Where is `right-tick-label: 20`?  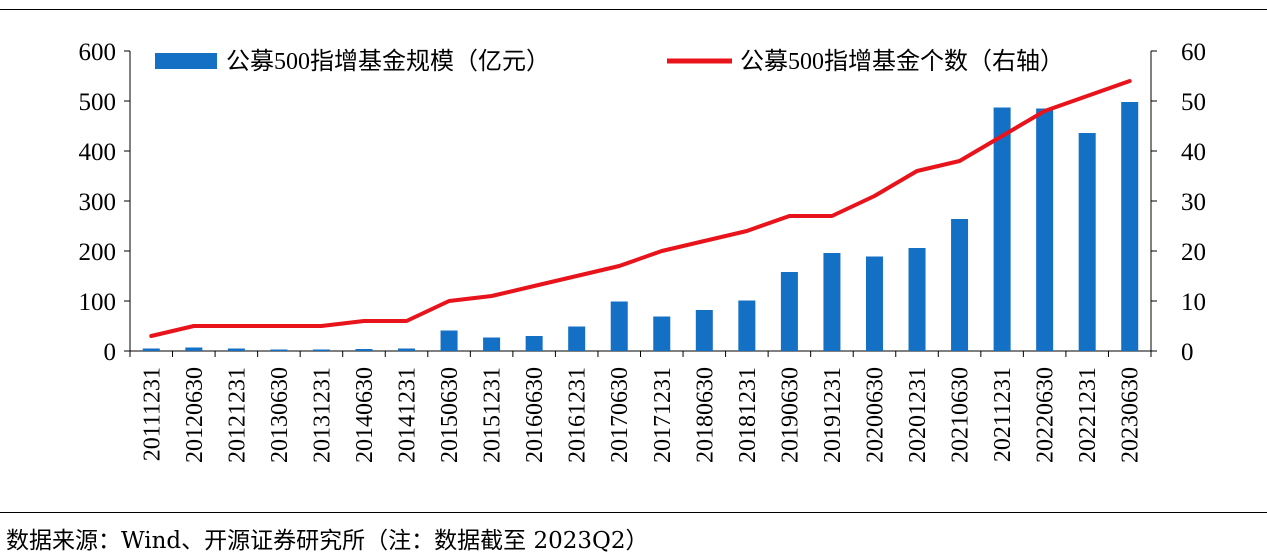
right-tick-label: 20 is located at coordinates (1193, 252).